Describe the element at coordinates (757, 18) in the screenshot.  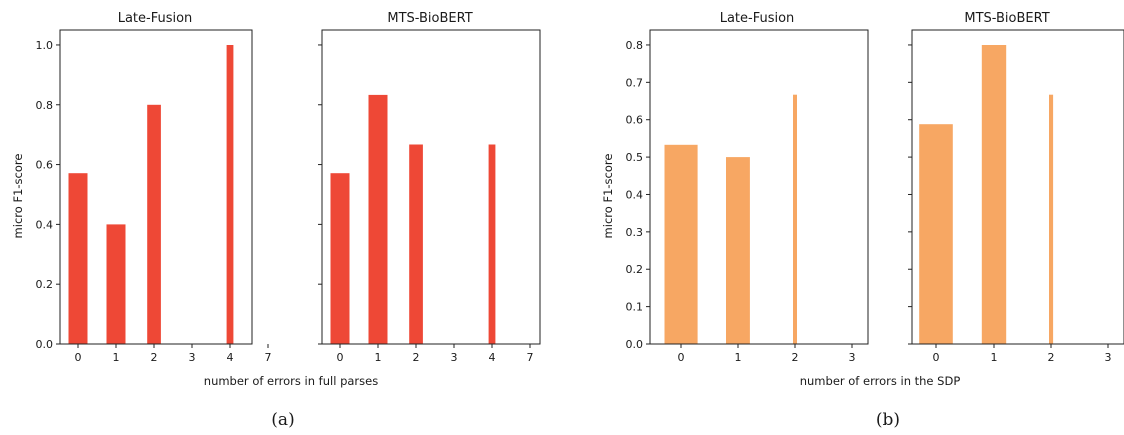
I see `panel-b1-title: Late-Fusion` at that location.